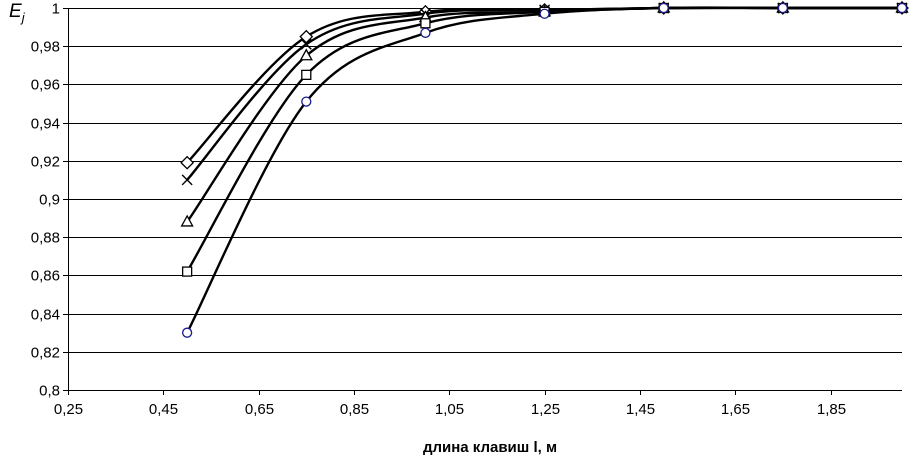 The height and width of the screenshot is (459, 914). Describe the element at coordinates (831, 409) in the screenshot. I see `x-tick-label: 1,85` at that location.